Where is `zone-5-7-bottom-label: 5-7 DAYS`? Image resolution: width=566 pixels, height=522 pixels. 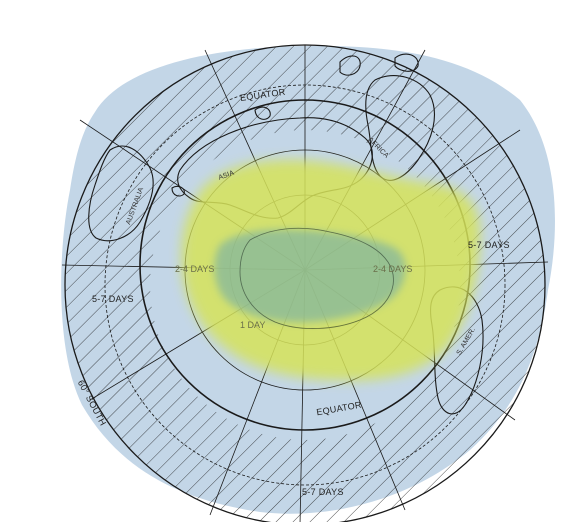 zone-5-7-bottom-label: 5-7 DAYS is located at coordinates (323, 492).